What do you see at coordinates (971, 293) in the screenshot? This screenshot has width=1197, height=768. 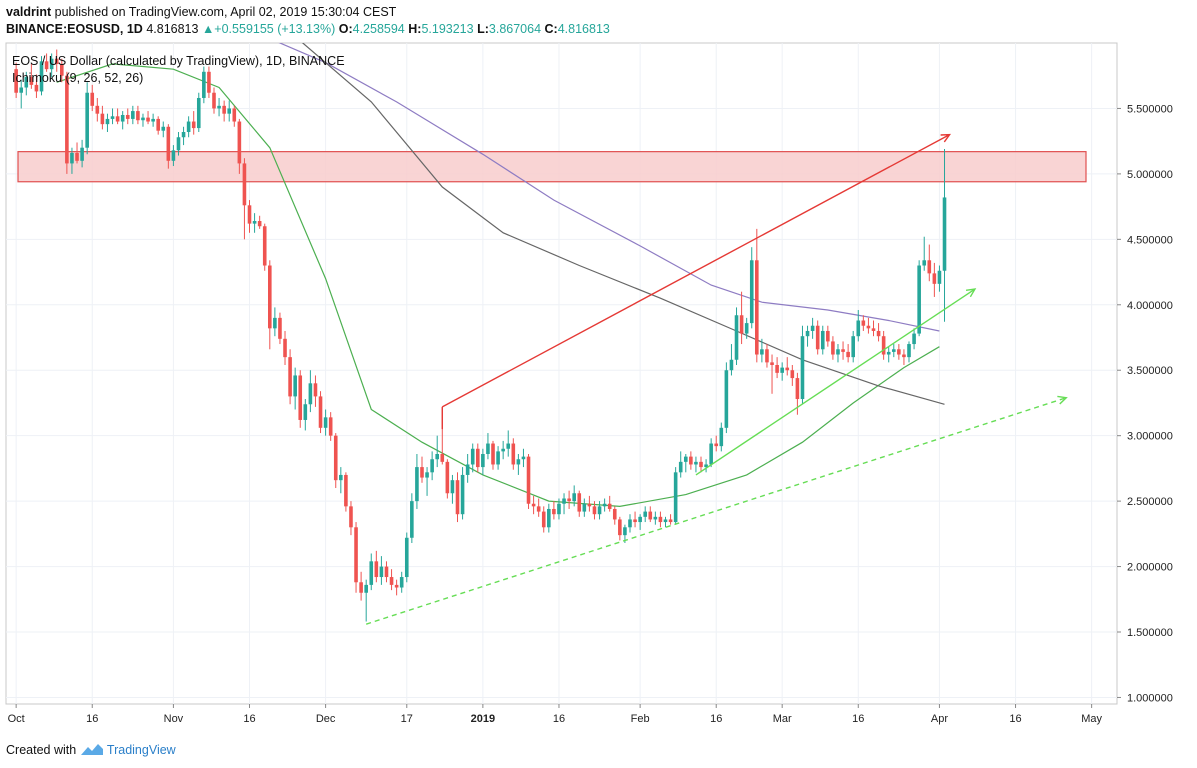 I see `support-trendline-arrow-icon` at bounding box center [971, 293].